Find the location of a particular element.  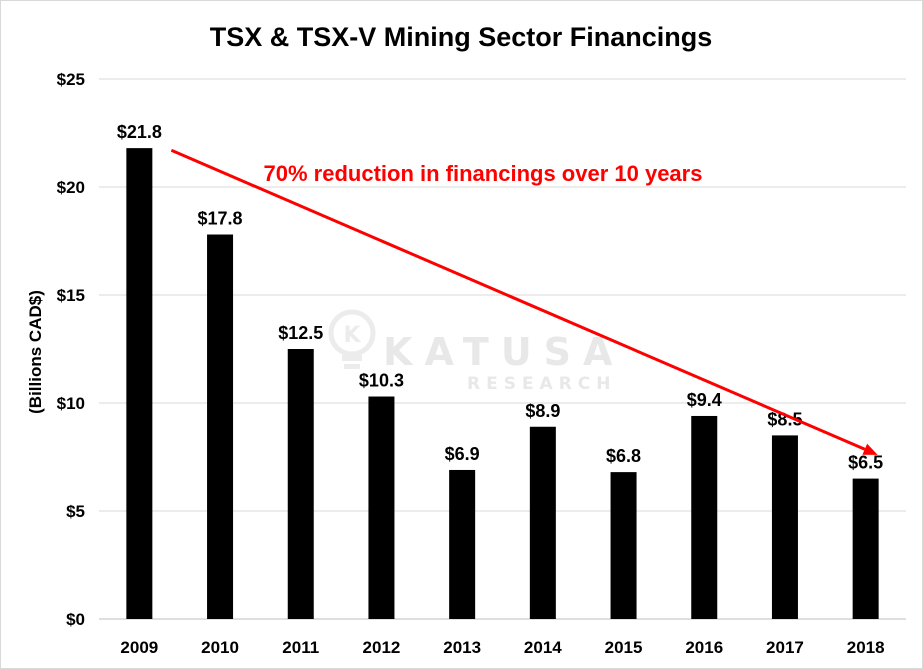

lightbulb-logo-icon: K is located at coordinates (352, 339).